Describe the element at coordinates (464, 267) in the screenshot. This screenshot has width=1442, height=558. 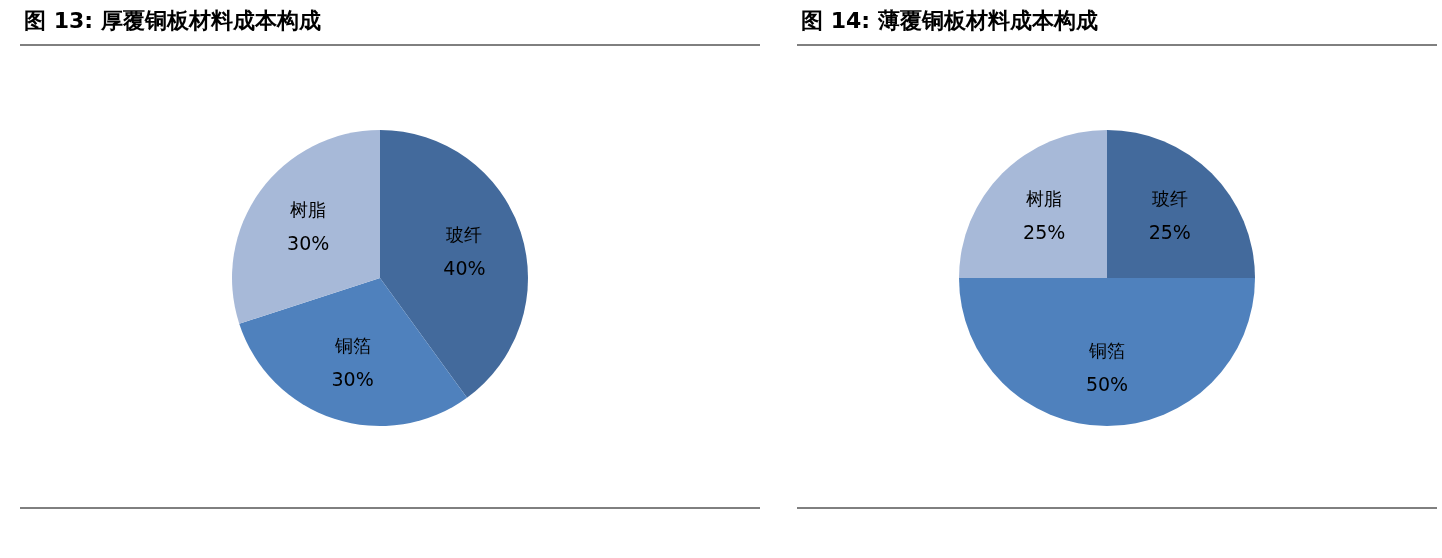
I see `data-label: 40%` at that location.